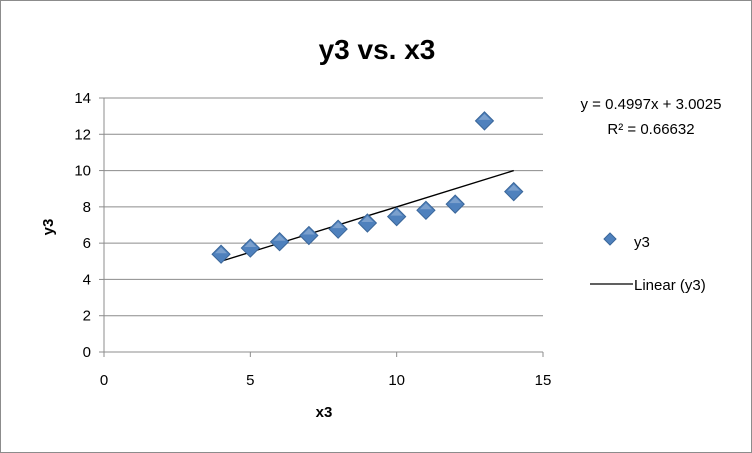 The image size is (752, 453). I want to click on y-tick-label: 4, so click(87, 279).